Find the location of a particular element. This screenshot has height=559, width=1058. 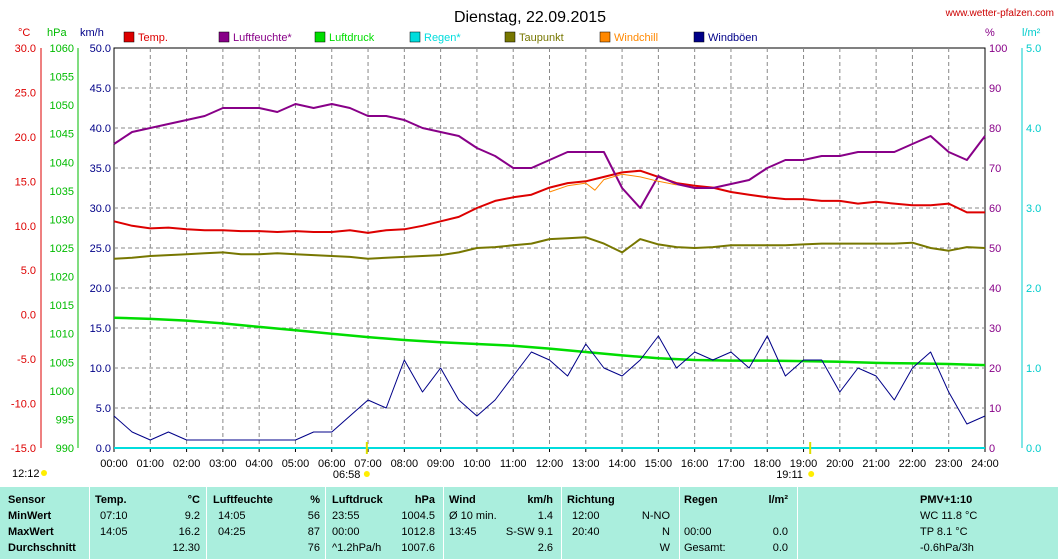

pressure-unit-label: hPa is located at coordinates (57, 33).